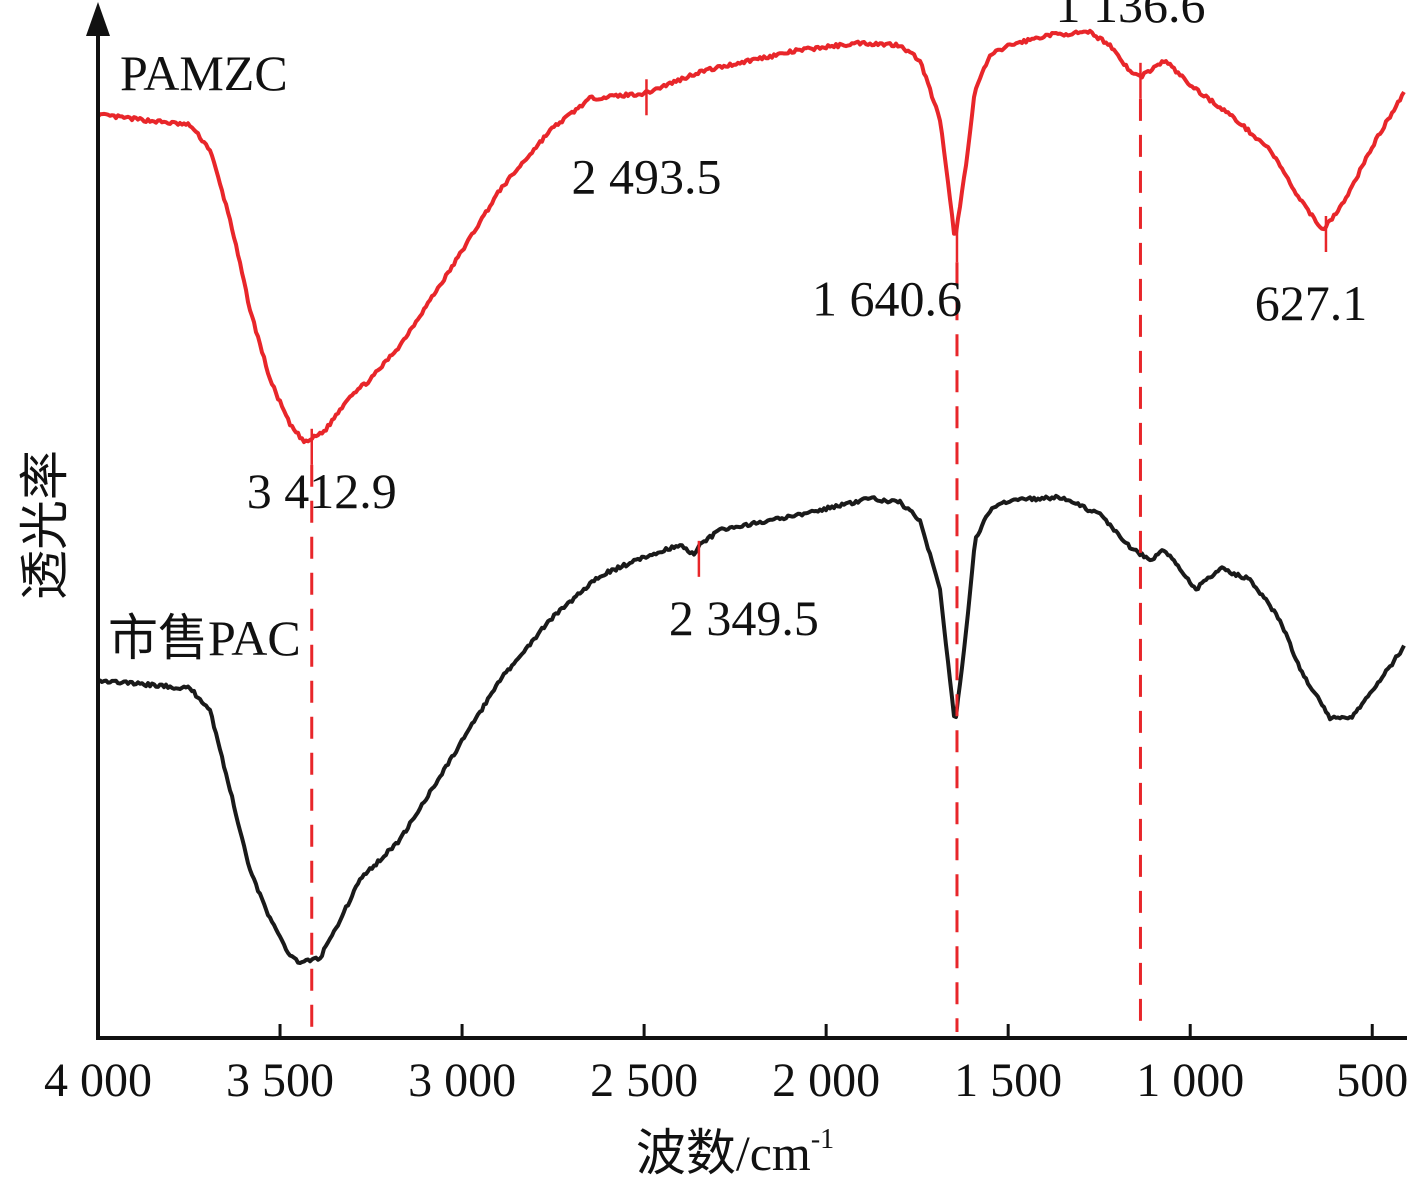 Image resolution: width=1417 pixels, height=1181 pixels. I want to click on series-label-pac: 市售PAC, so click(204, 638).